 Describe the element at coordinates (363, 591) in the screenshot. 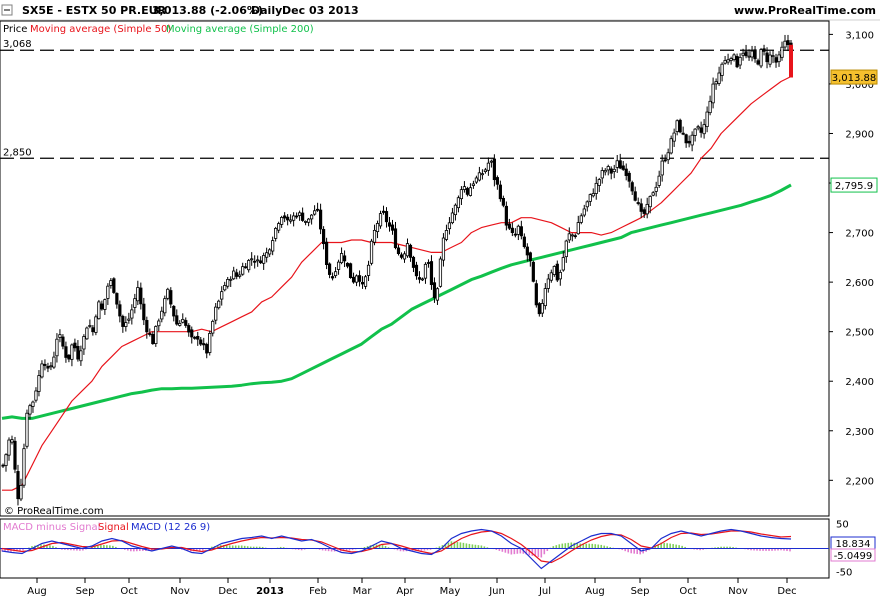

I see `x-tick-label: Mar` at that location.